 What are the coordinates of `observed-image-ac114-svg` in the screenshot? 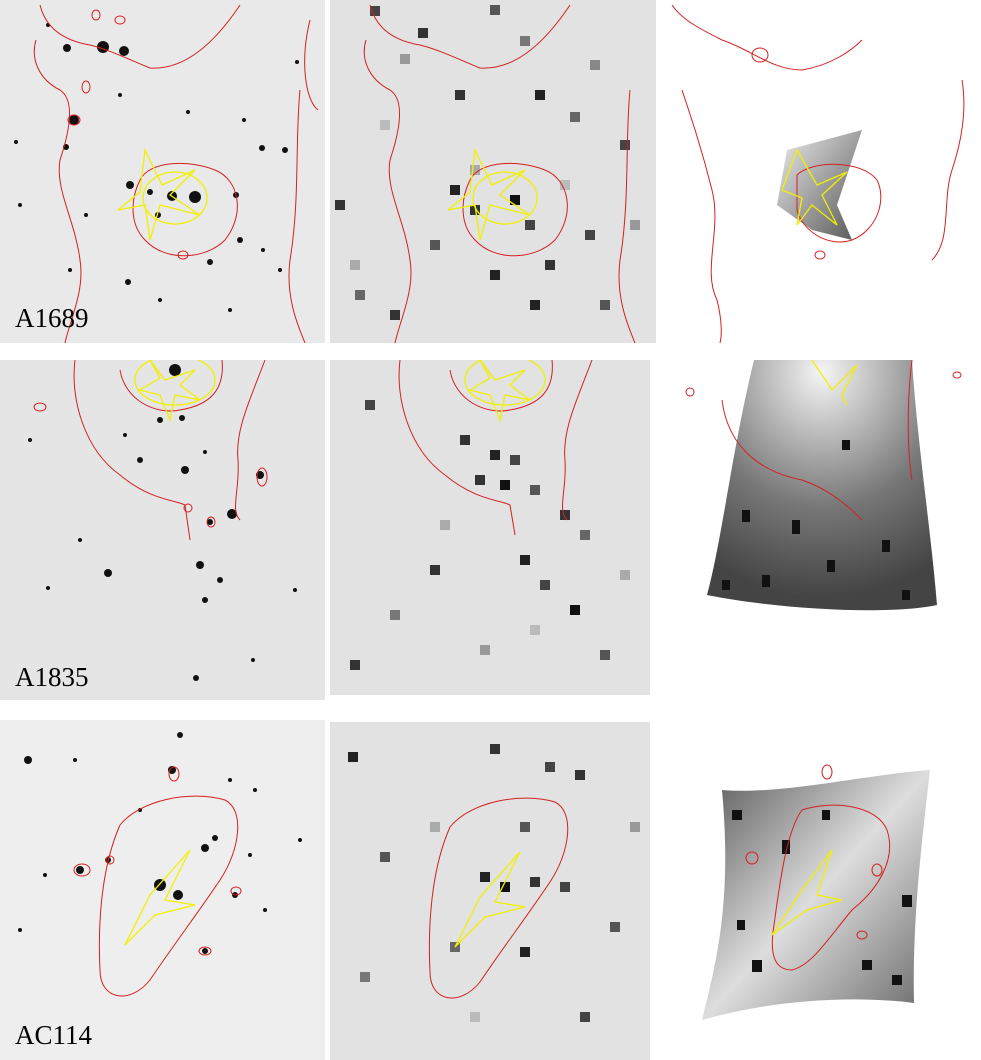 It's located at (162, 890).